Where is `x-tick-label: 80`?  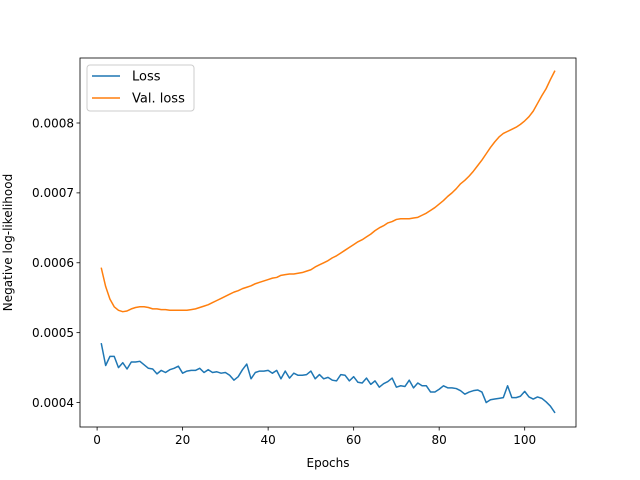
x-tick-label: 80 is located at coordinates (439, 440).